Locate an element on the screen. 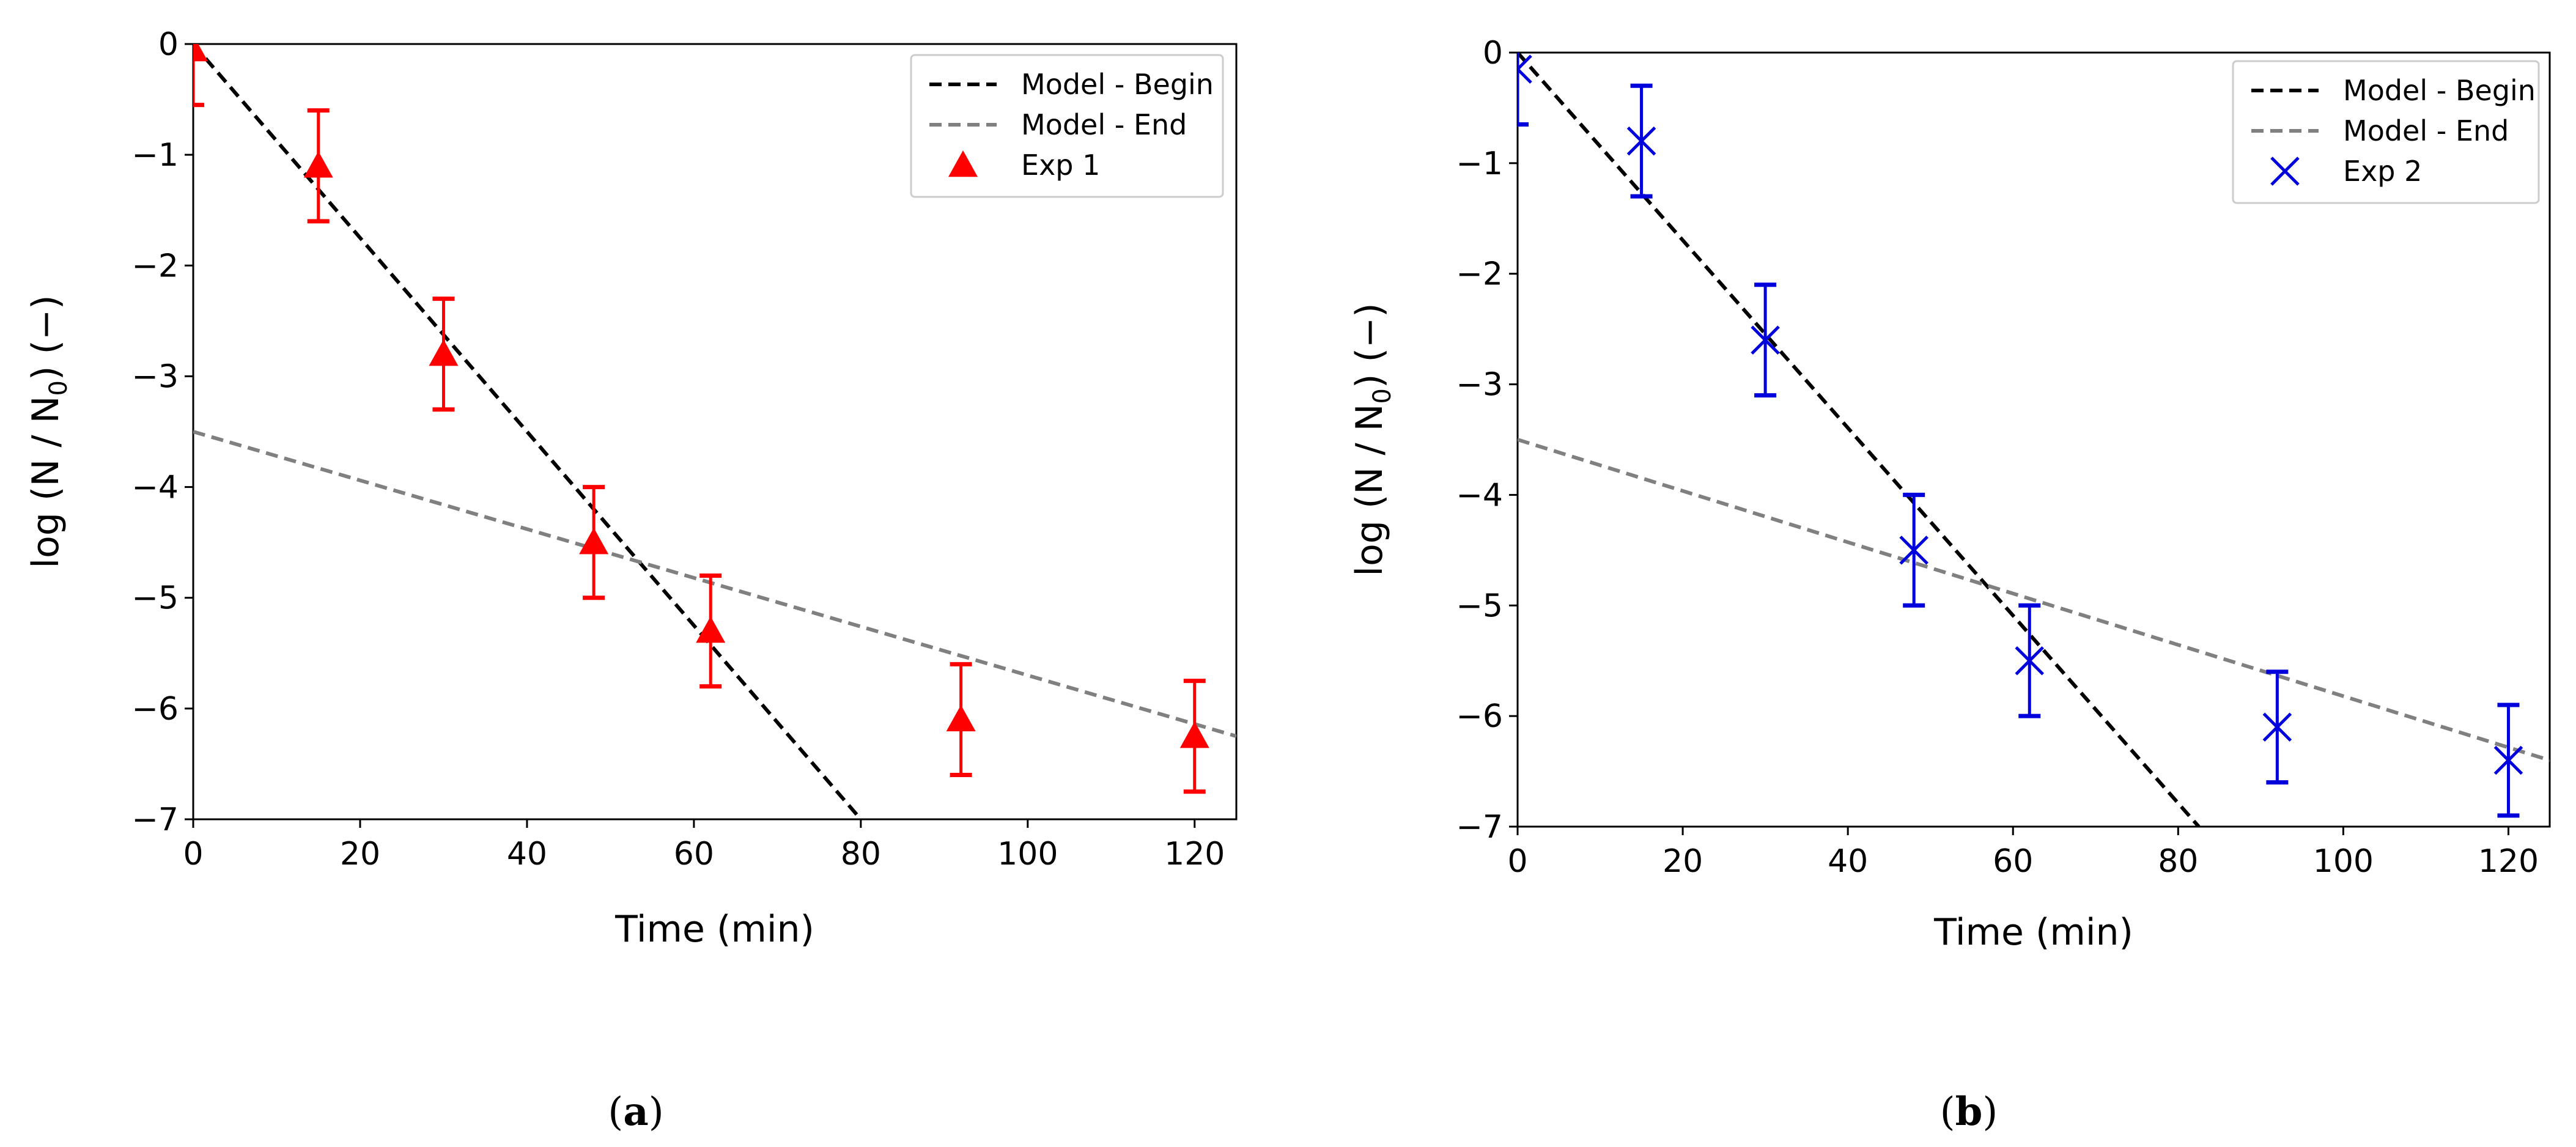 This screenshot has width=2576, height=1147. panel-label: (a) is located at coordinates (635, 1112).